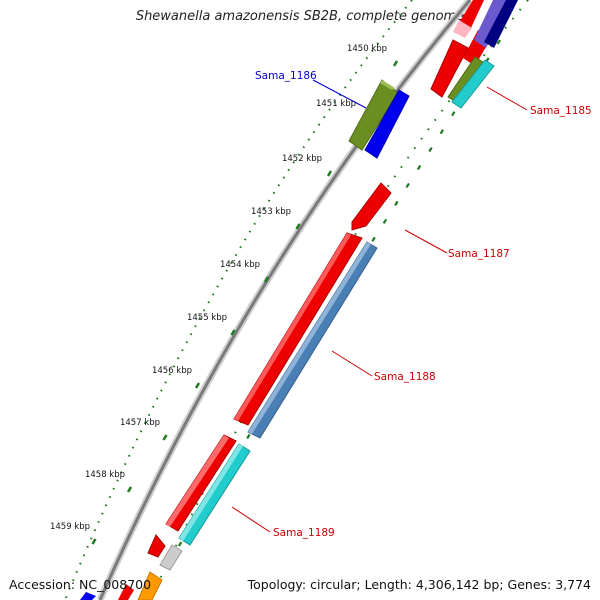 The height and width of the screenshot is (600, 600). I want to click on gene-cyan-top, so click(473, 84).